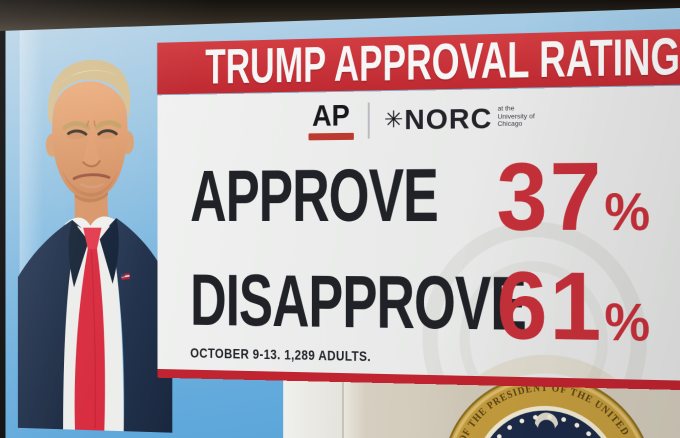  I want to click on approve-percent-sign: %, so click(627, 213).